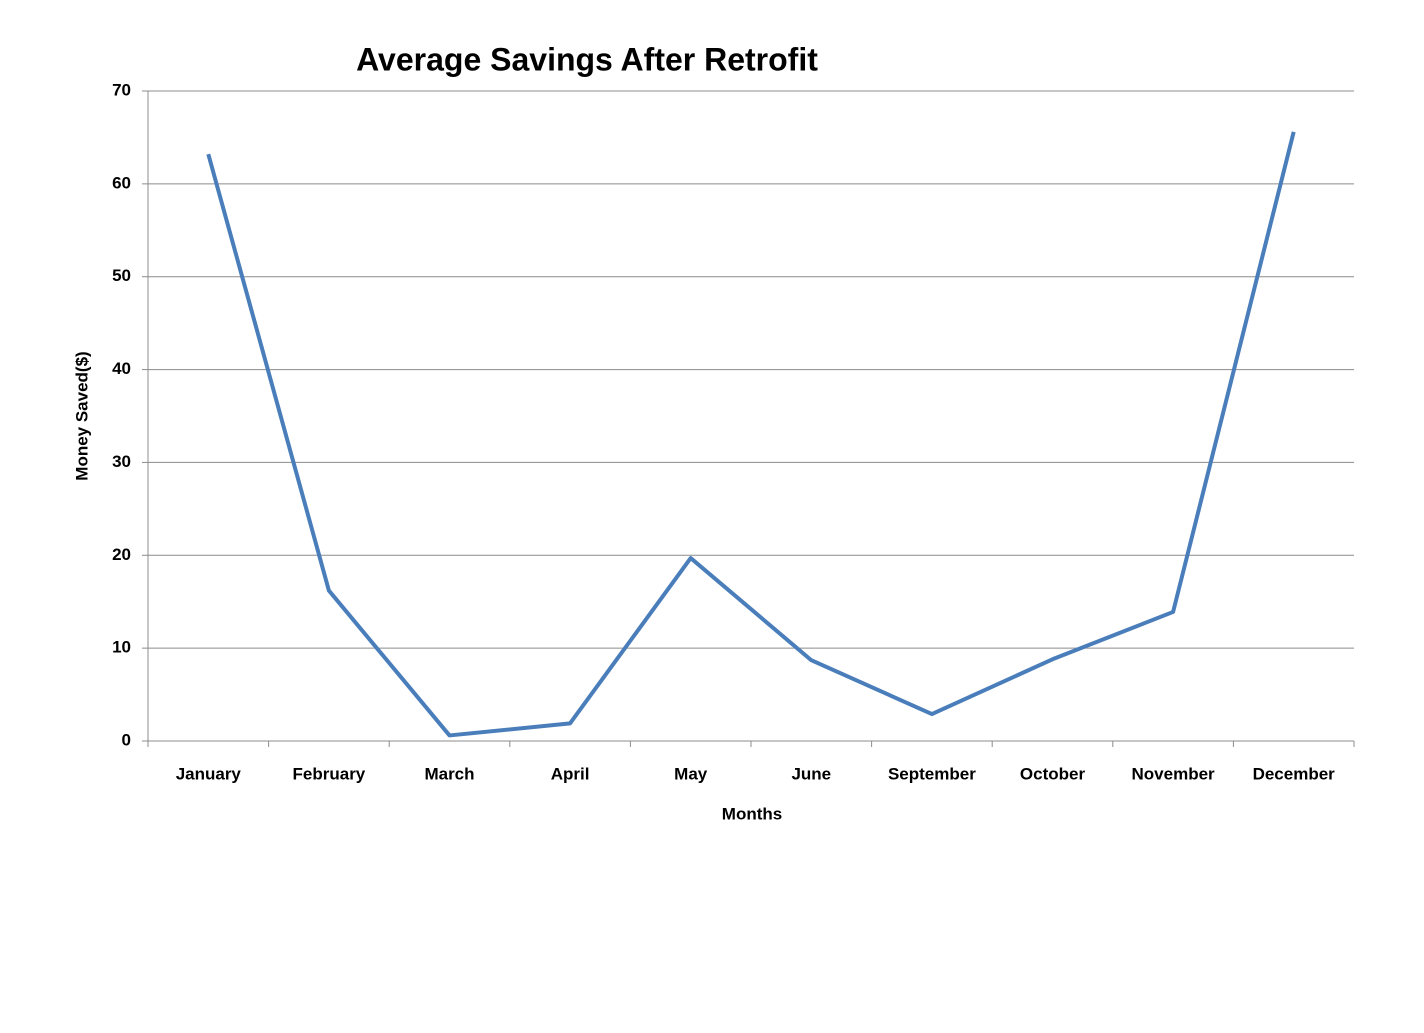  What do you see at coordinates (81, 415) in the screenshot?
I see `y-axis-label: Money Saved($)` at bounding box center [81, 415].